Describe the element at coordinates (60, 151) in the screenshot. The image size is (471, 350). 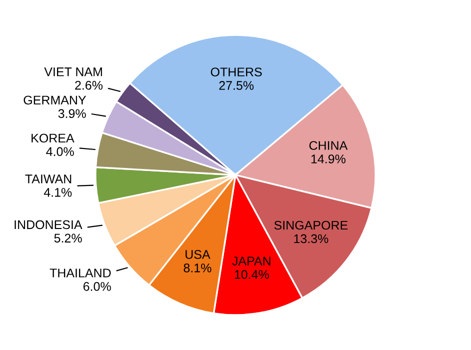
I see `data-label: 4.0%` at that location.